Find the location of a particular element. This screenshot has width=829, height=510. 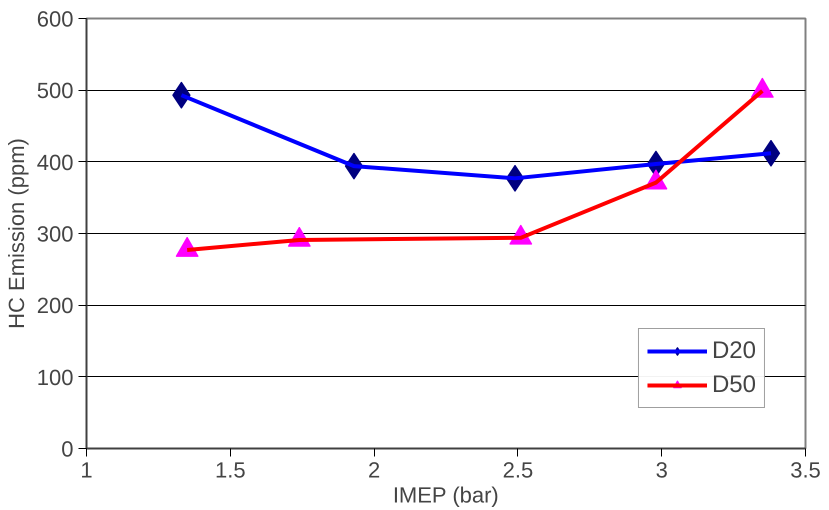

y-tick-label: 300 is located at coordinates (55, 234).